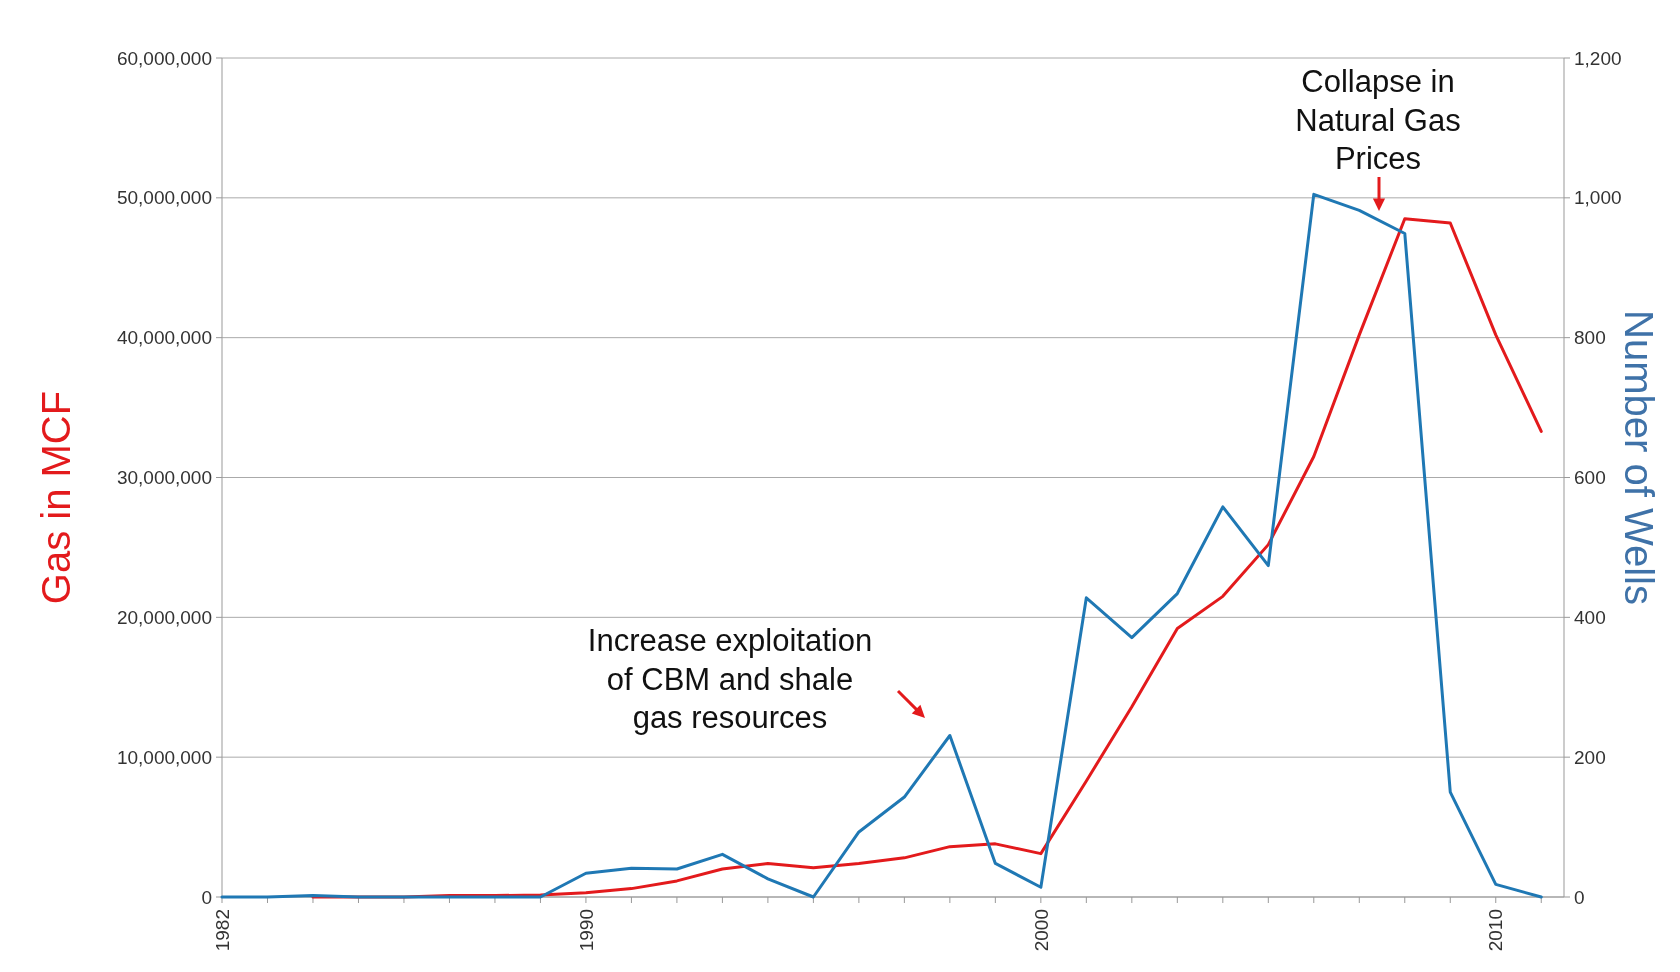  I want to click on y2-axis-title: Number of Wells, so click(1639, 457).